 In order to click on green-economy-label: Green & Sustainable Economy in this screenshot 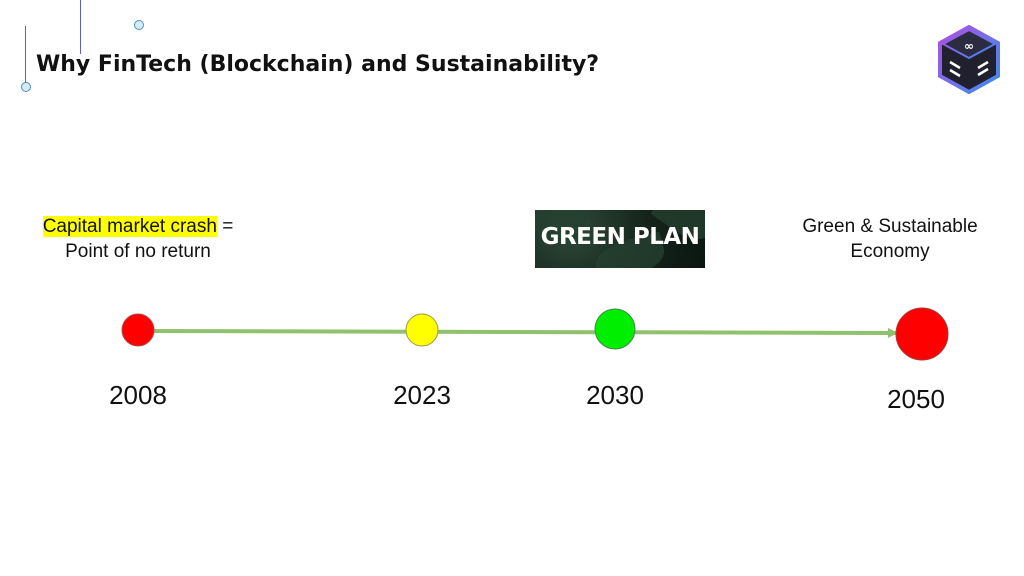, I will do `click(890, 239)`.